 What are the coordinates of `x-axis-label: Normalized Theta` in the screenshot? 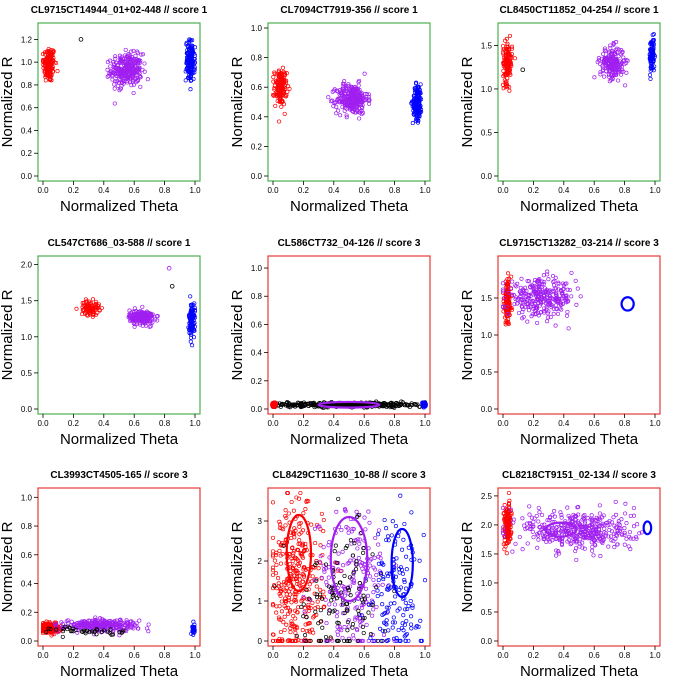 It's located at (349, 671).